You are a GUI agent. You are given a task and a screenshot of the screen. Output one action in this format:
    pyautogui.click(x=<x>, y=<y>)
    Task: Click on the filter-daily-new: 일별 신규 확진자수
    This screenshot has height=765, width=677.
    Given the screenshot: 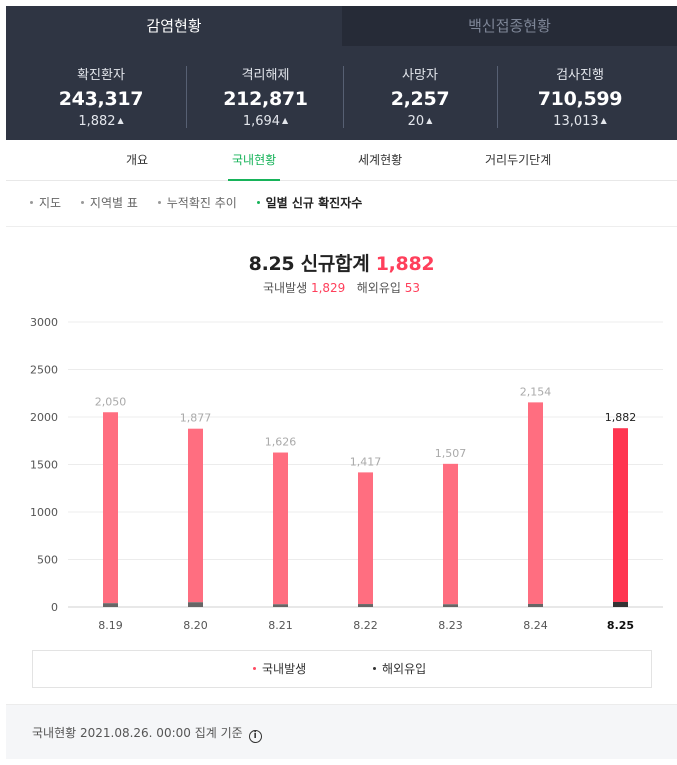 What is the action you would take?
    pyautogui.click(x=309, y=203)
    